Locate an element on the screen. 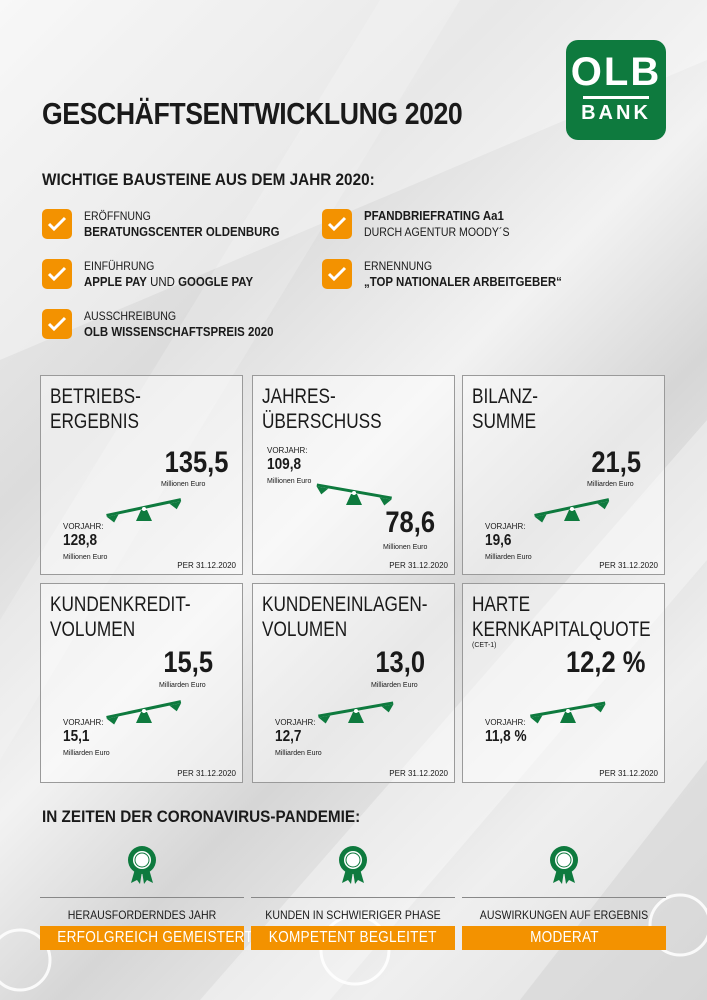  milestone-item: ERÖFFNUNG BERATUNGSCENTER OLDENBURG is located at coordinates (174, 224).